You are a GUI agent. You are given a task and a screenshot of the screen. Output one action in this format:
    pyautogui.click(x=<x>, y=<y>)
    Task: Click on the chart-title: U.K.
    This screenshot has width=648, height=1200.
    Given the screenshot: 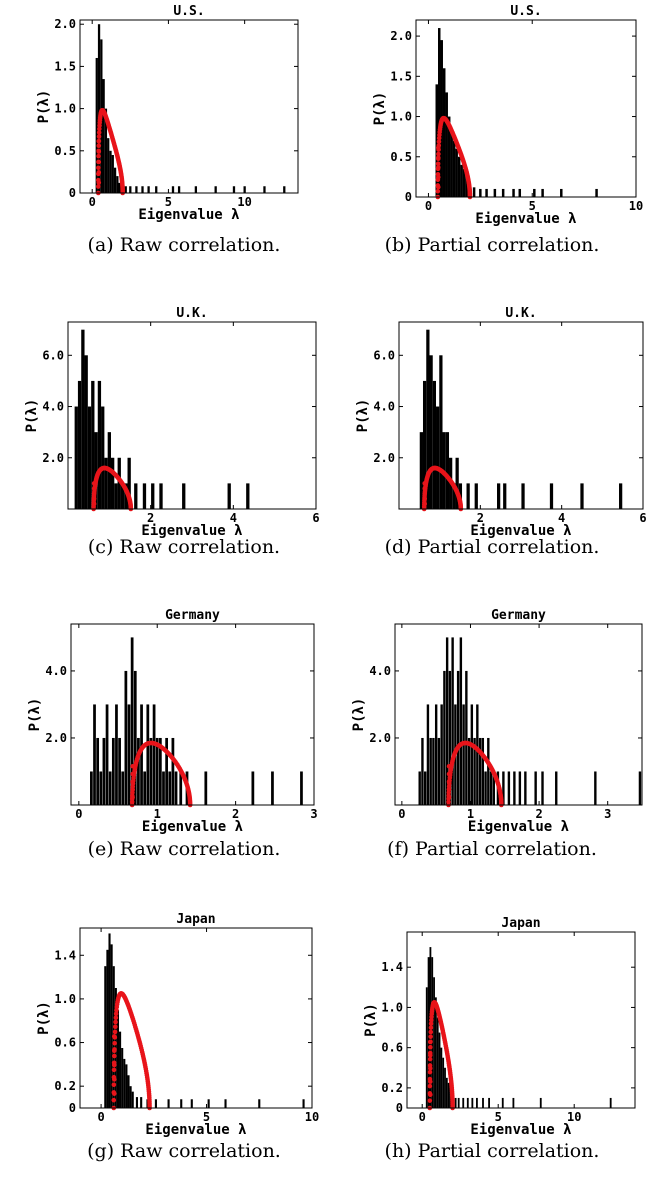 What is the action you would take?
    pyautogui.click(x=520, y=313)
    